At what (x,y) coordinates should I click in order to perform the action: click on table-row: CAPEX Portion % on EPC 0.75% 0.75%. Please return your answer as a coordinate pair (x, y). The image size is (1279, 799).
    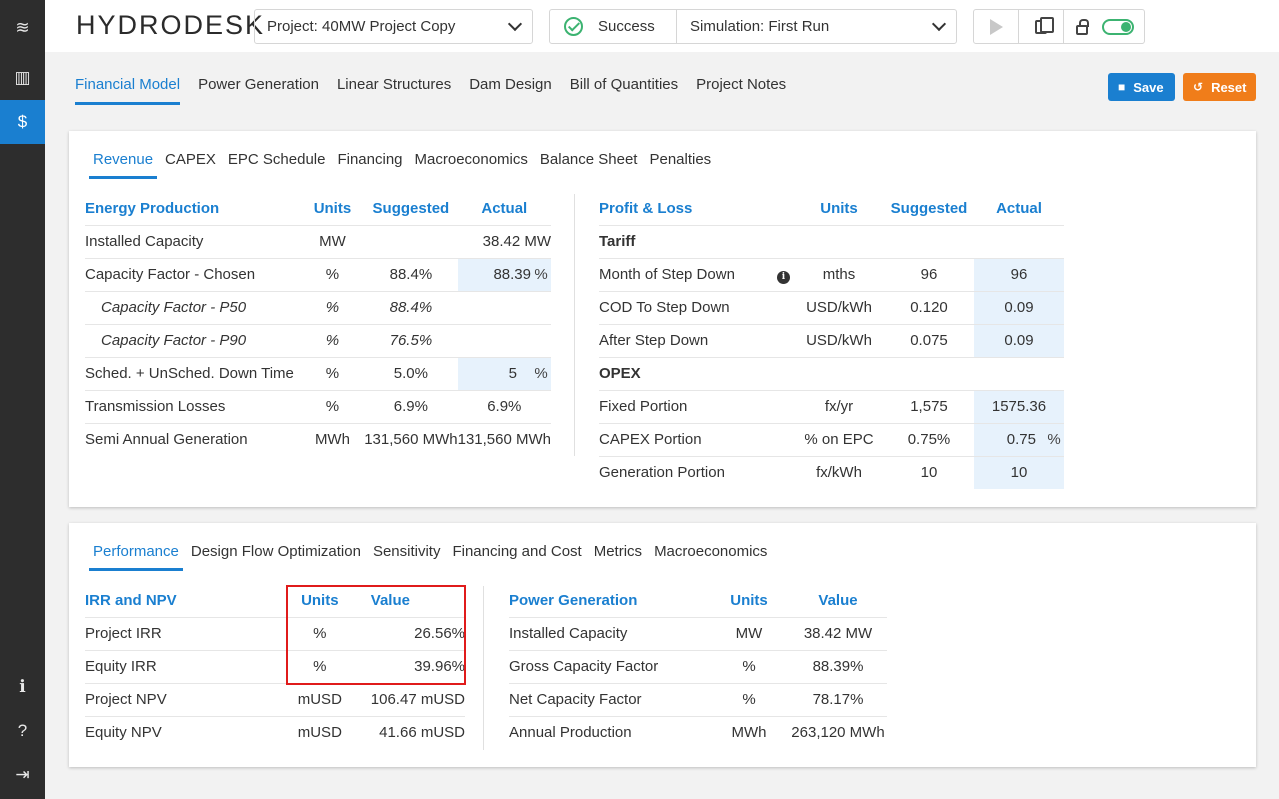
    Looking at the image, I should click on (831, 440).